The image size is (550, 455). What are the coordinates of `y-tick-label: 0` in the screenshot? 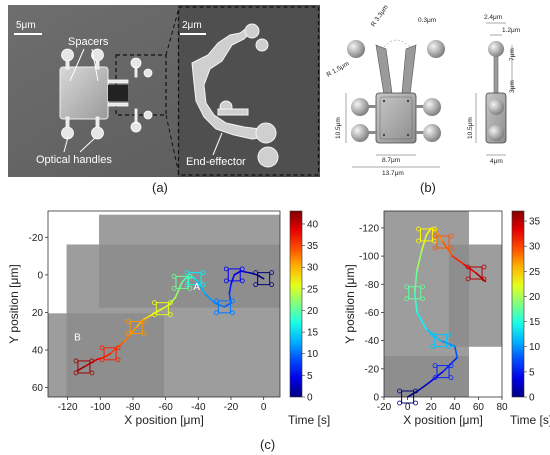 It's located at (40, 275).